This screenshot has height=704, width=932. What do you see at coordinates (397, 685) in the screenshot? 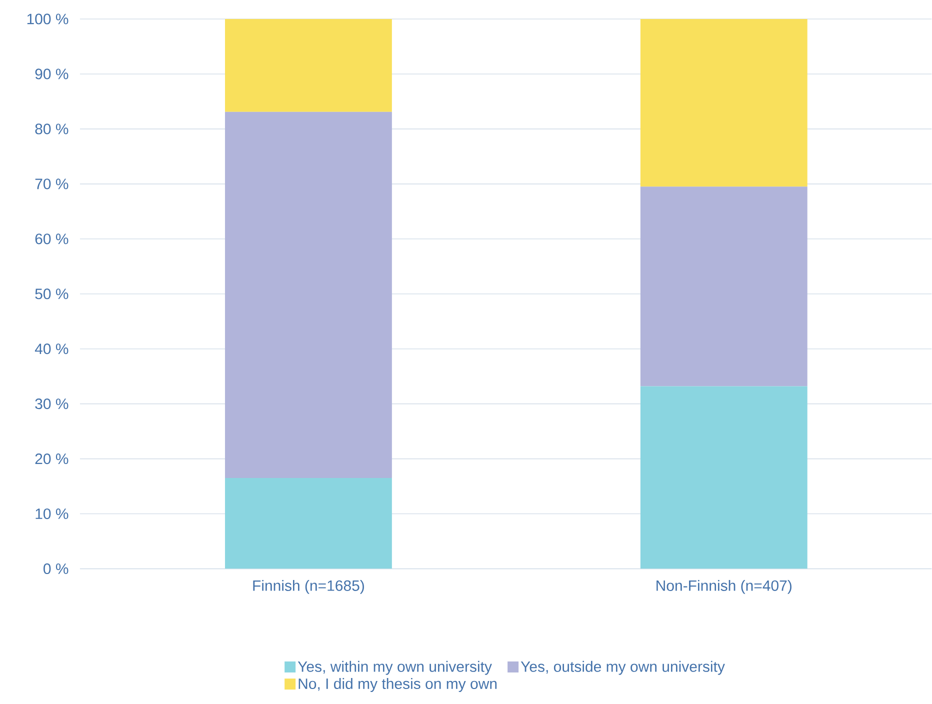
I see `legend-label: No, I did my thesis on my own` at bounding box center [397, 685].